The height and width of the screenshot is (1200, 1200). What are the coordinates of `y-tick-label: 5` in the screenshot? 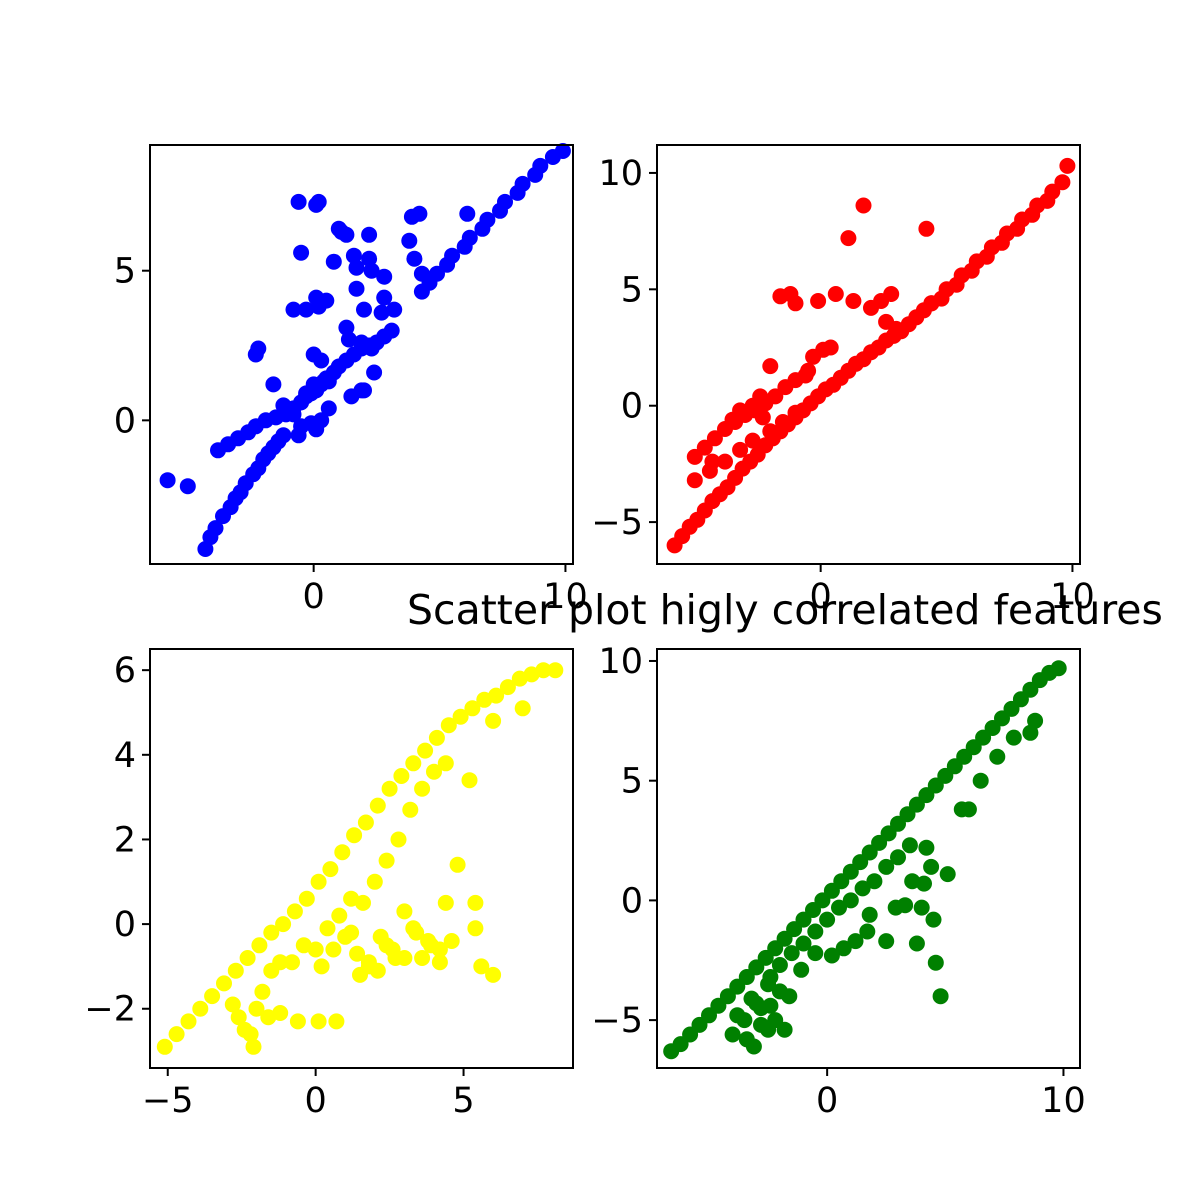 It's located at (632, 782).